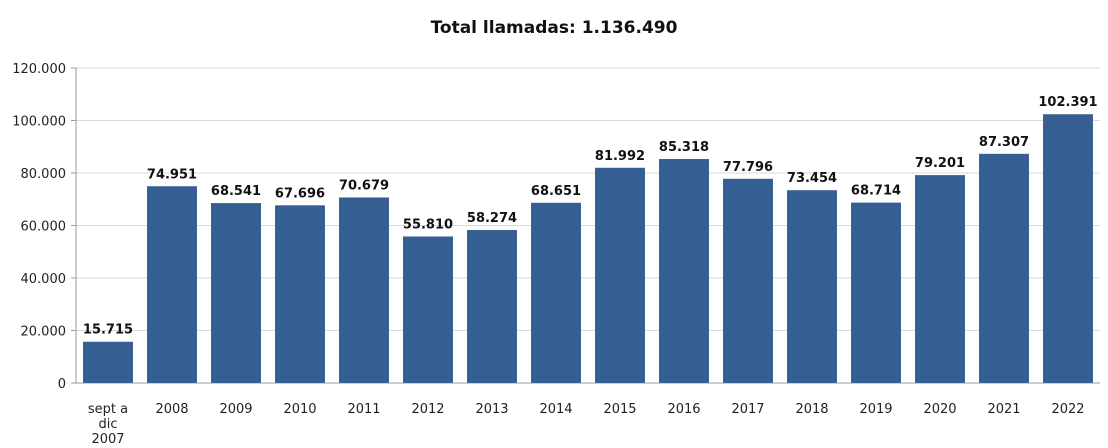 The width and height of the screenshot is (1108, 448). What do you see at coordinates (812, 178) in the screenshot?
I see `data-label: 73.454` at bounding box center [812, 178].